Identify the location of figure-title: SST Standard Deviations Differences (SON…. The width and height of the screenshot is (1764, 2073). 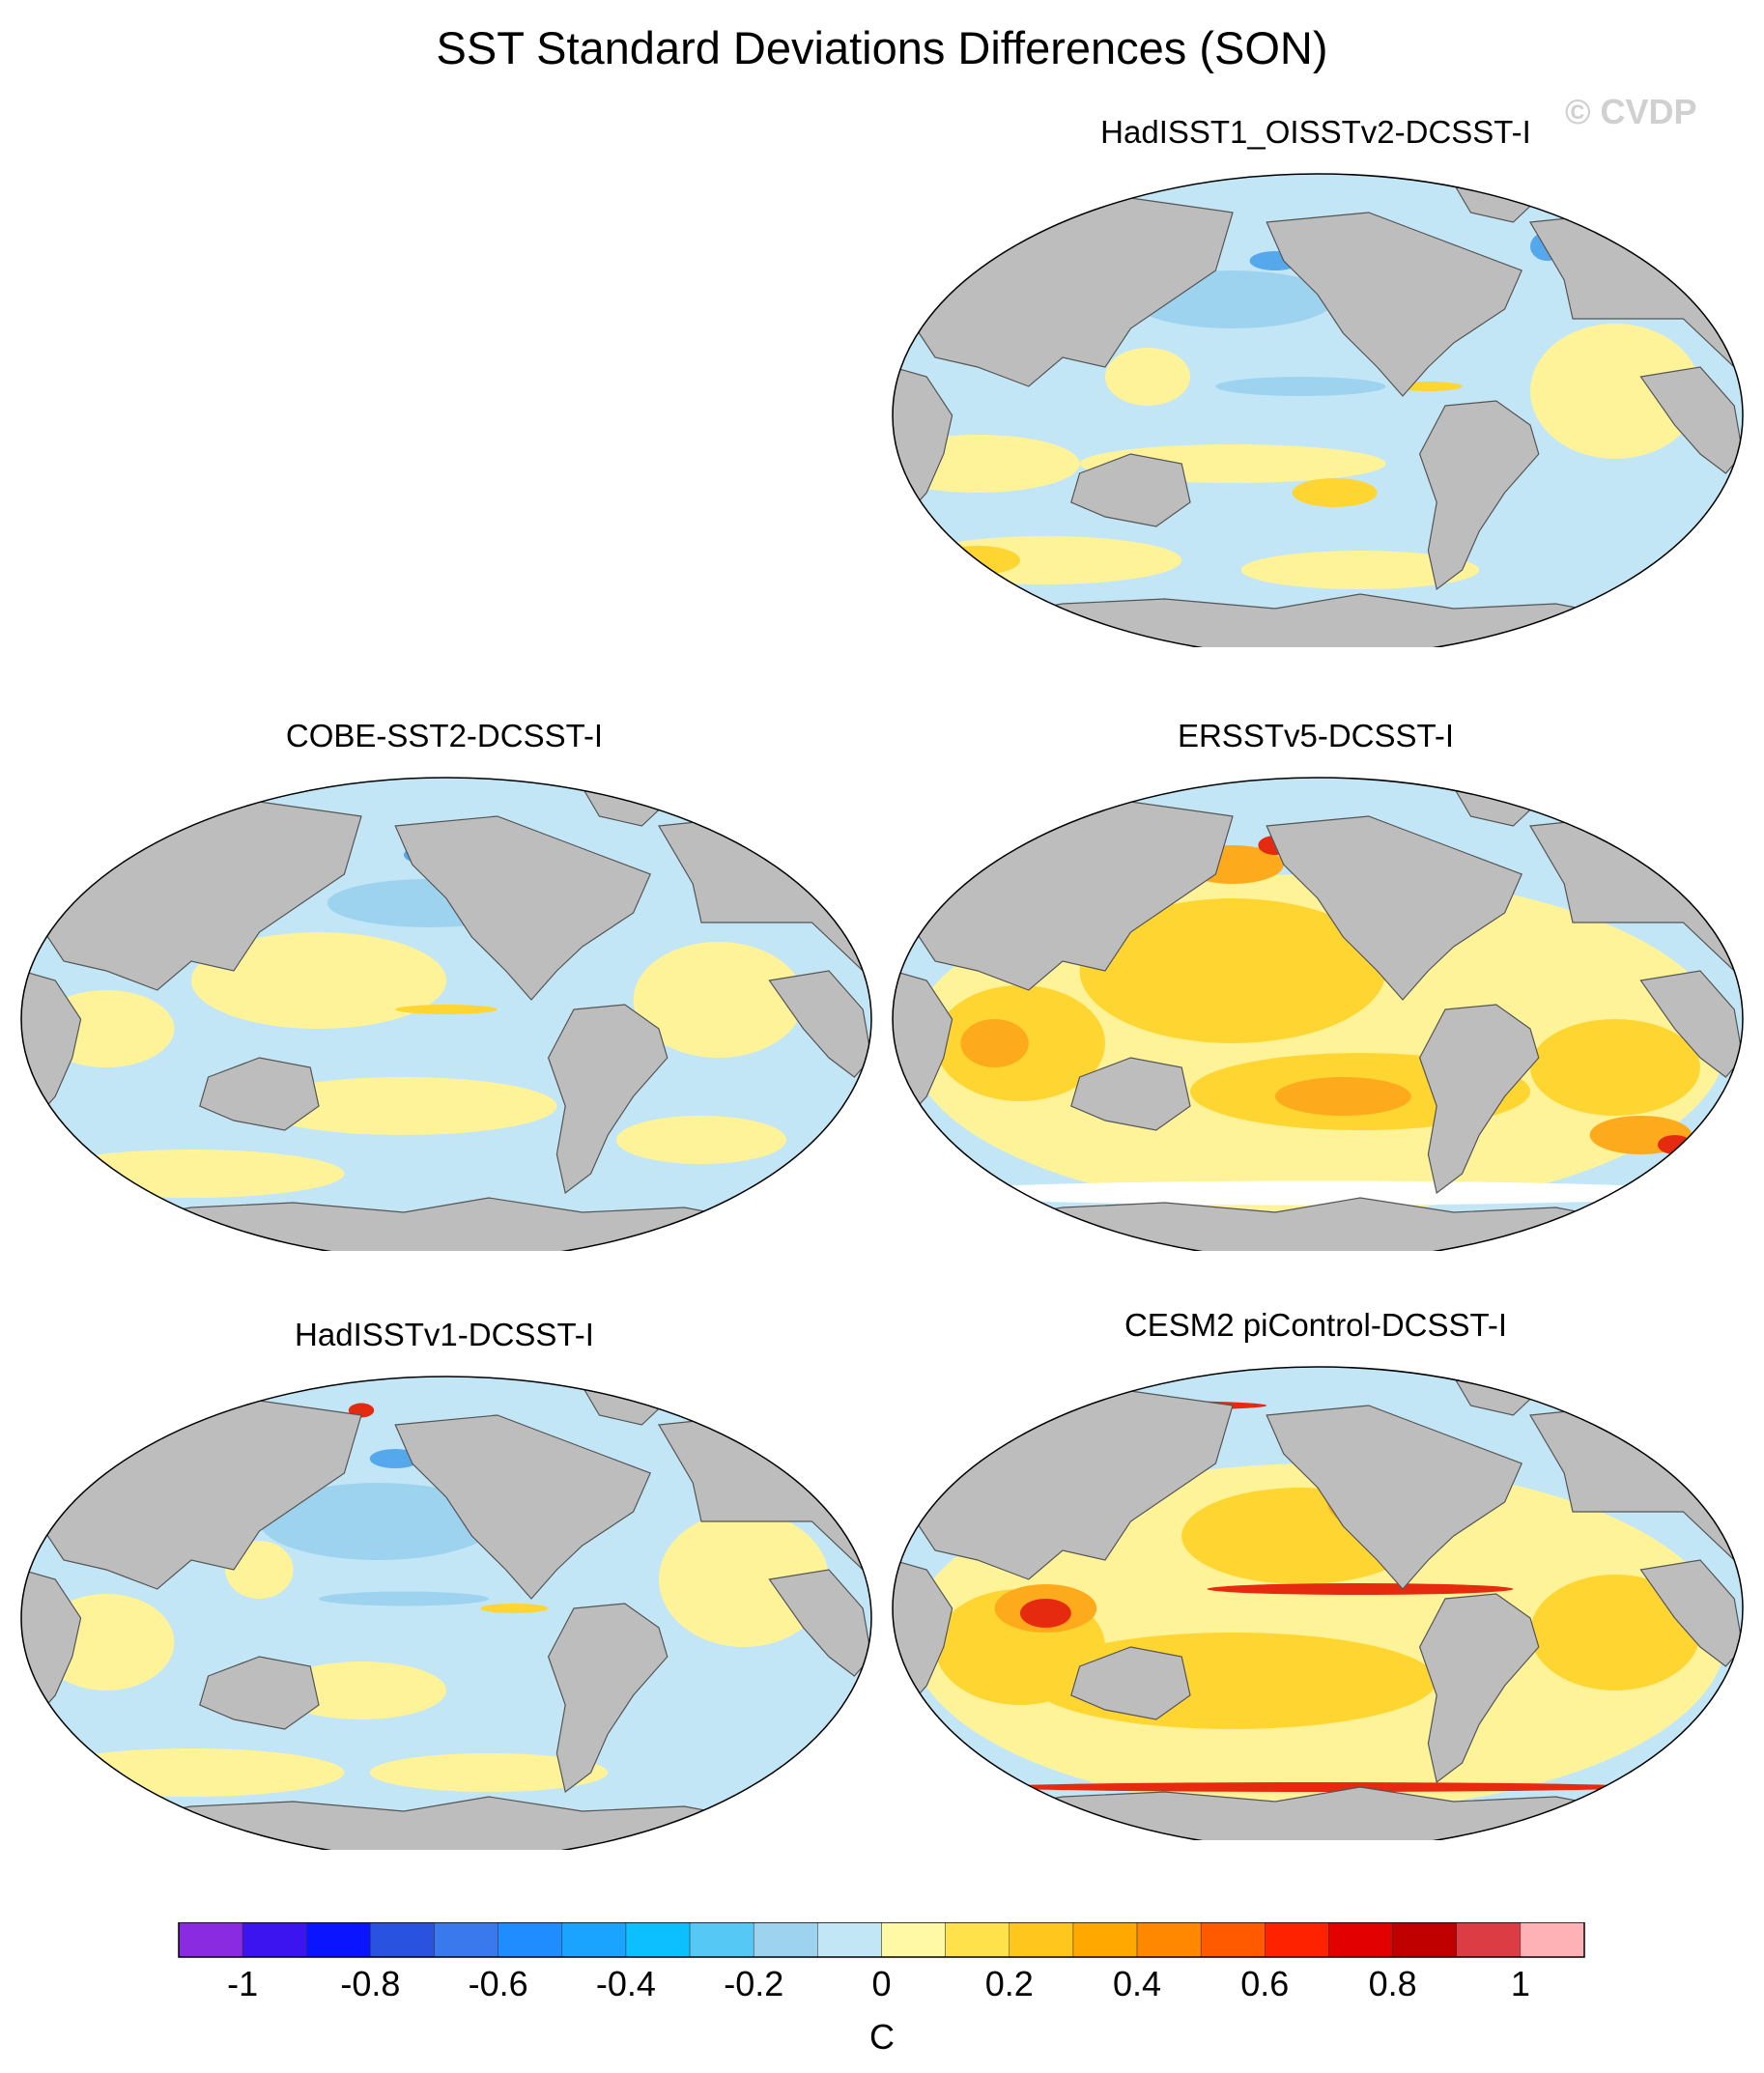
(882, 47).